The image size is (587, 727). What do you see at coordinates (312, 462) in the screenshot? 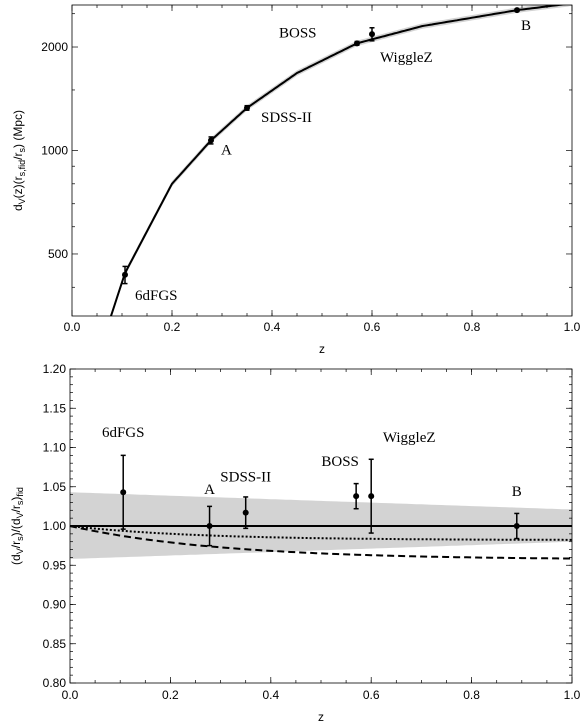
I see `bottom-point-labels: 6dFGS A SDSS-II BOSS WiggleZ B` at bounding box center [312, 462].